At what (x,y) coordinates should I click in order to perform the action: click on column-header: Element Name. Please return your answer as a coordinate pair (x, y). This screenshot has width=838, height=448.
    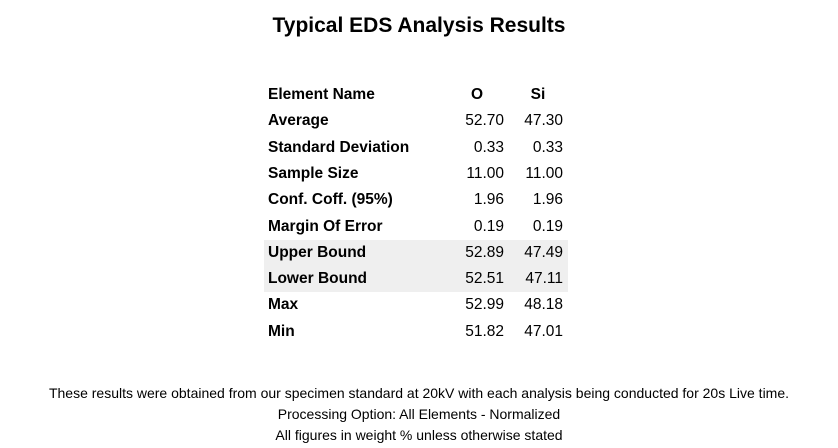
    Looking at the image, I should click on (321, 94).